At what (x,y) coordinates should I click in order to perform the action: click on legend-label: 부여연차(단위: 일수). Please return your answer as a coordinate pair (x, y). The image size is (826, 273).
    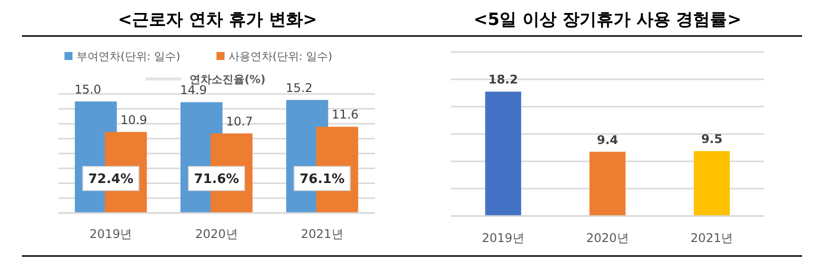
    Looking at the image, I should click on (128, 56).